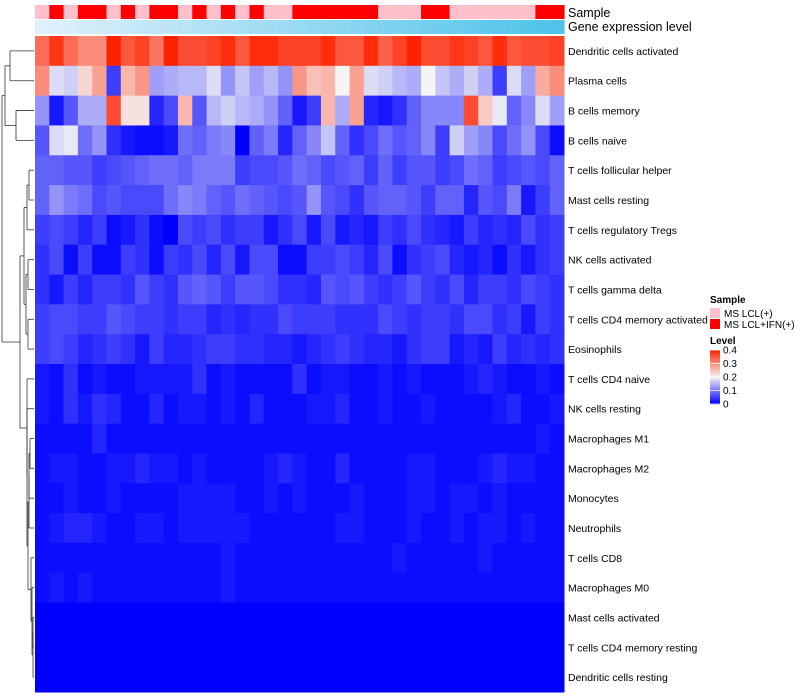 The height and width of the screenshot is (700, 800). I want to click on colorbar-tick-label: 0, so click(726, 405).